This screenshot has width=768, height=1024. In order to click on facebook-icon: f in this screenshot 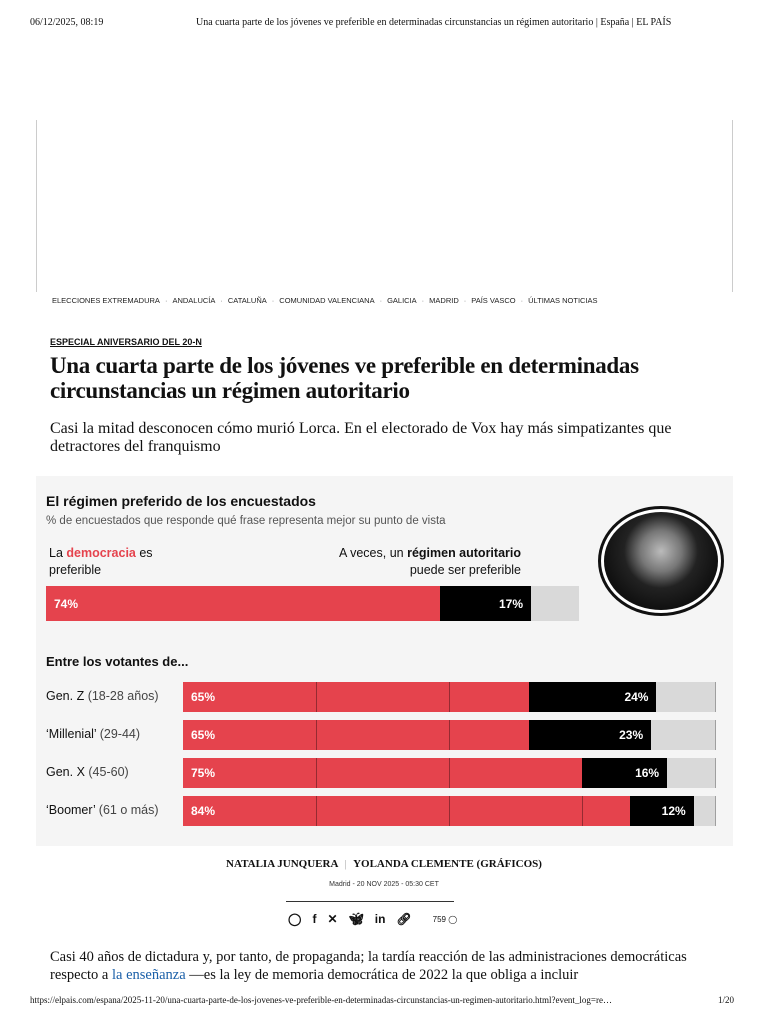, I will do `click(314, 919)`.